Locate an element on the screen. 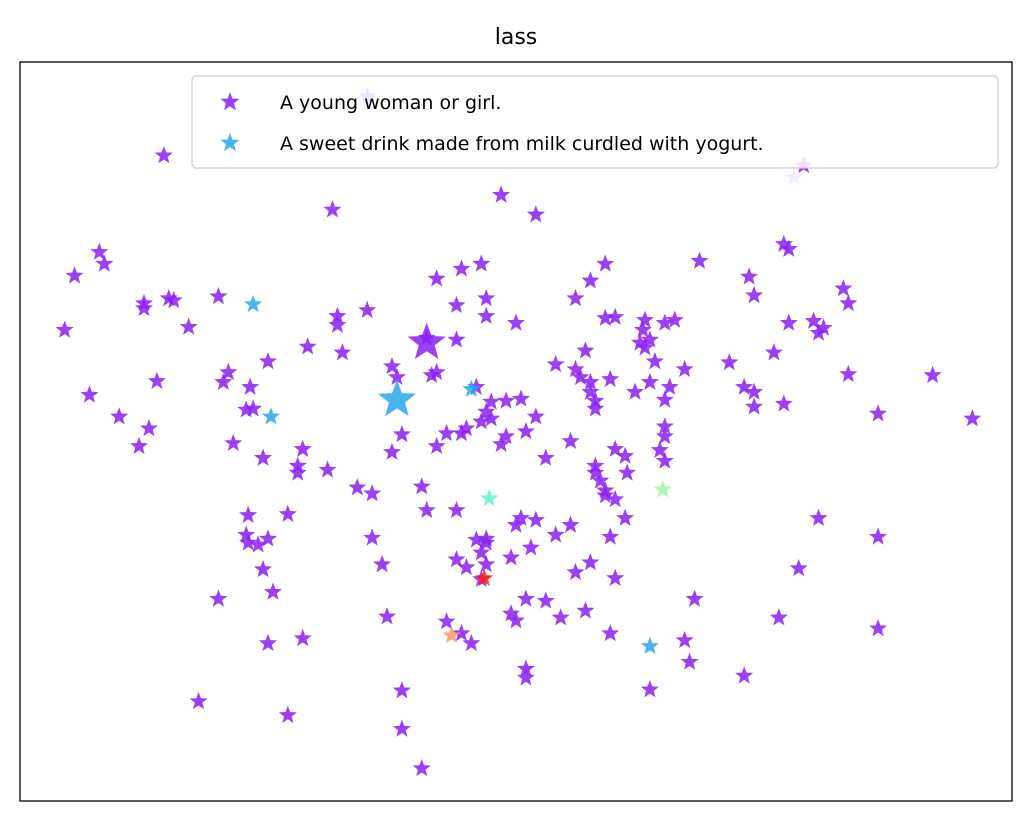  legend-label-1: A young woman or girl. is located at coordinates (390, 103).